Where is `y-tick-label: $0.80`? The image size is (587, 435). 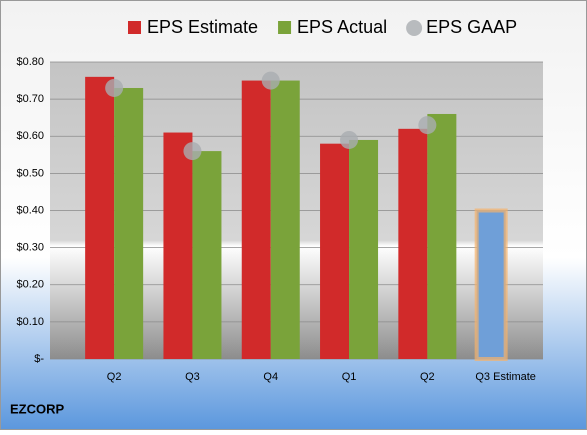
y-tick-label: $0.80 is located at coordinates (30, 62).